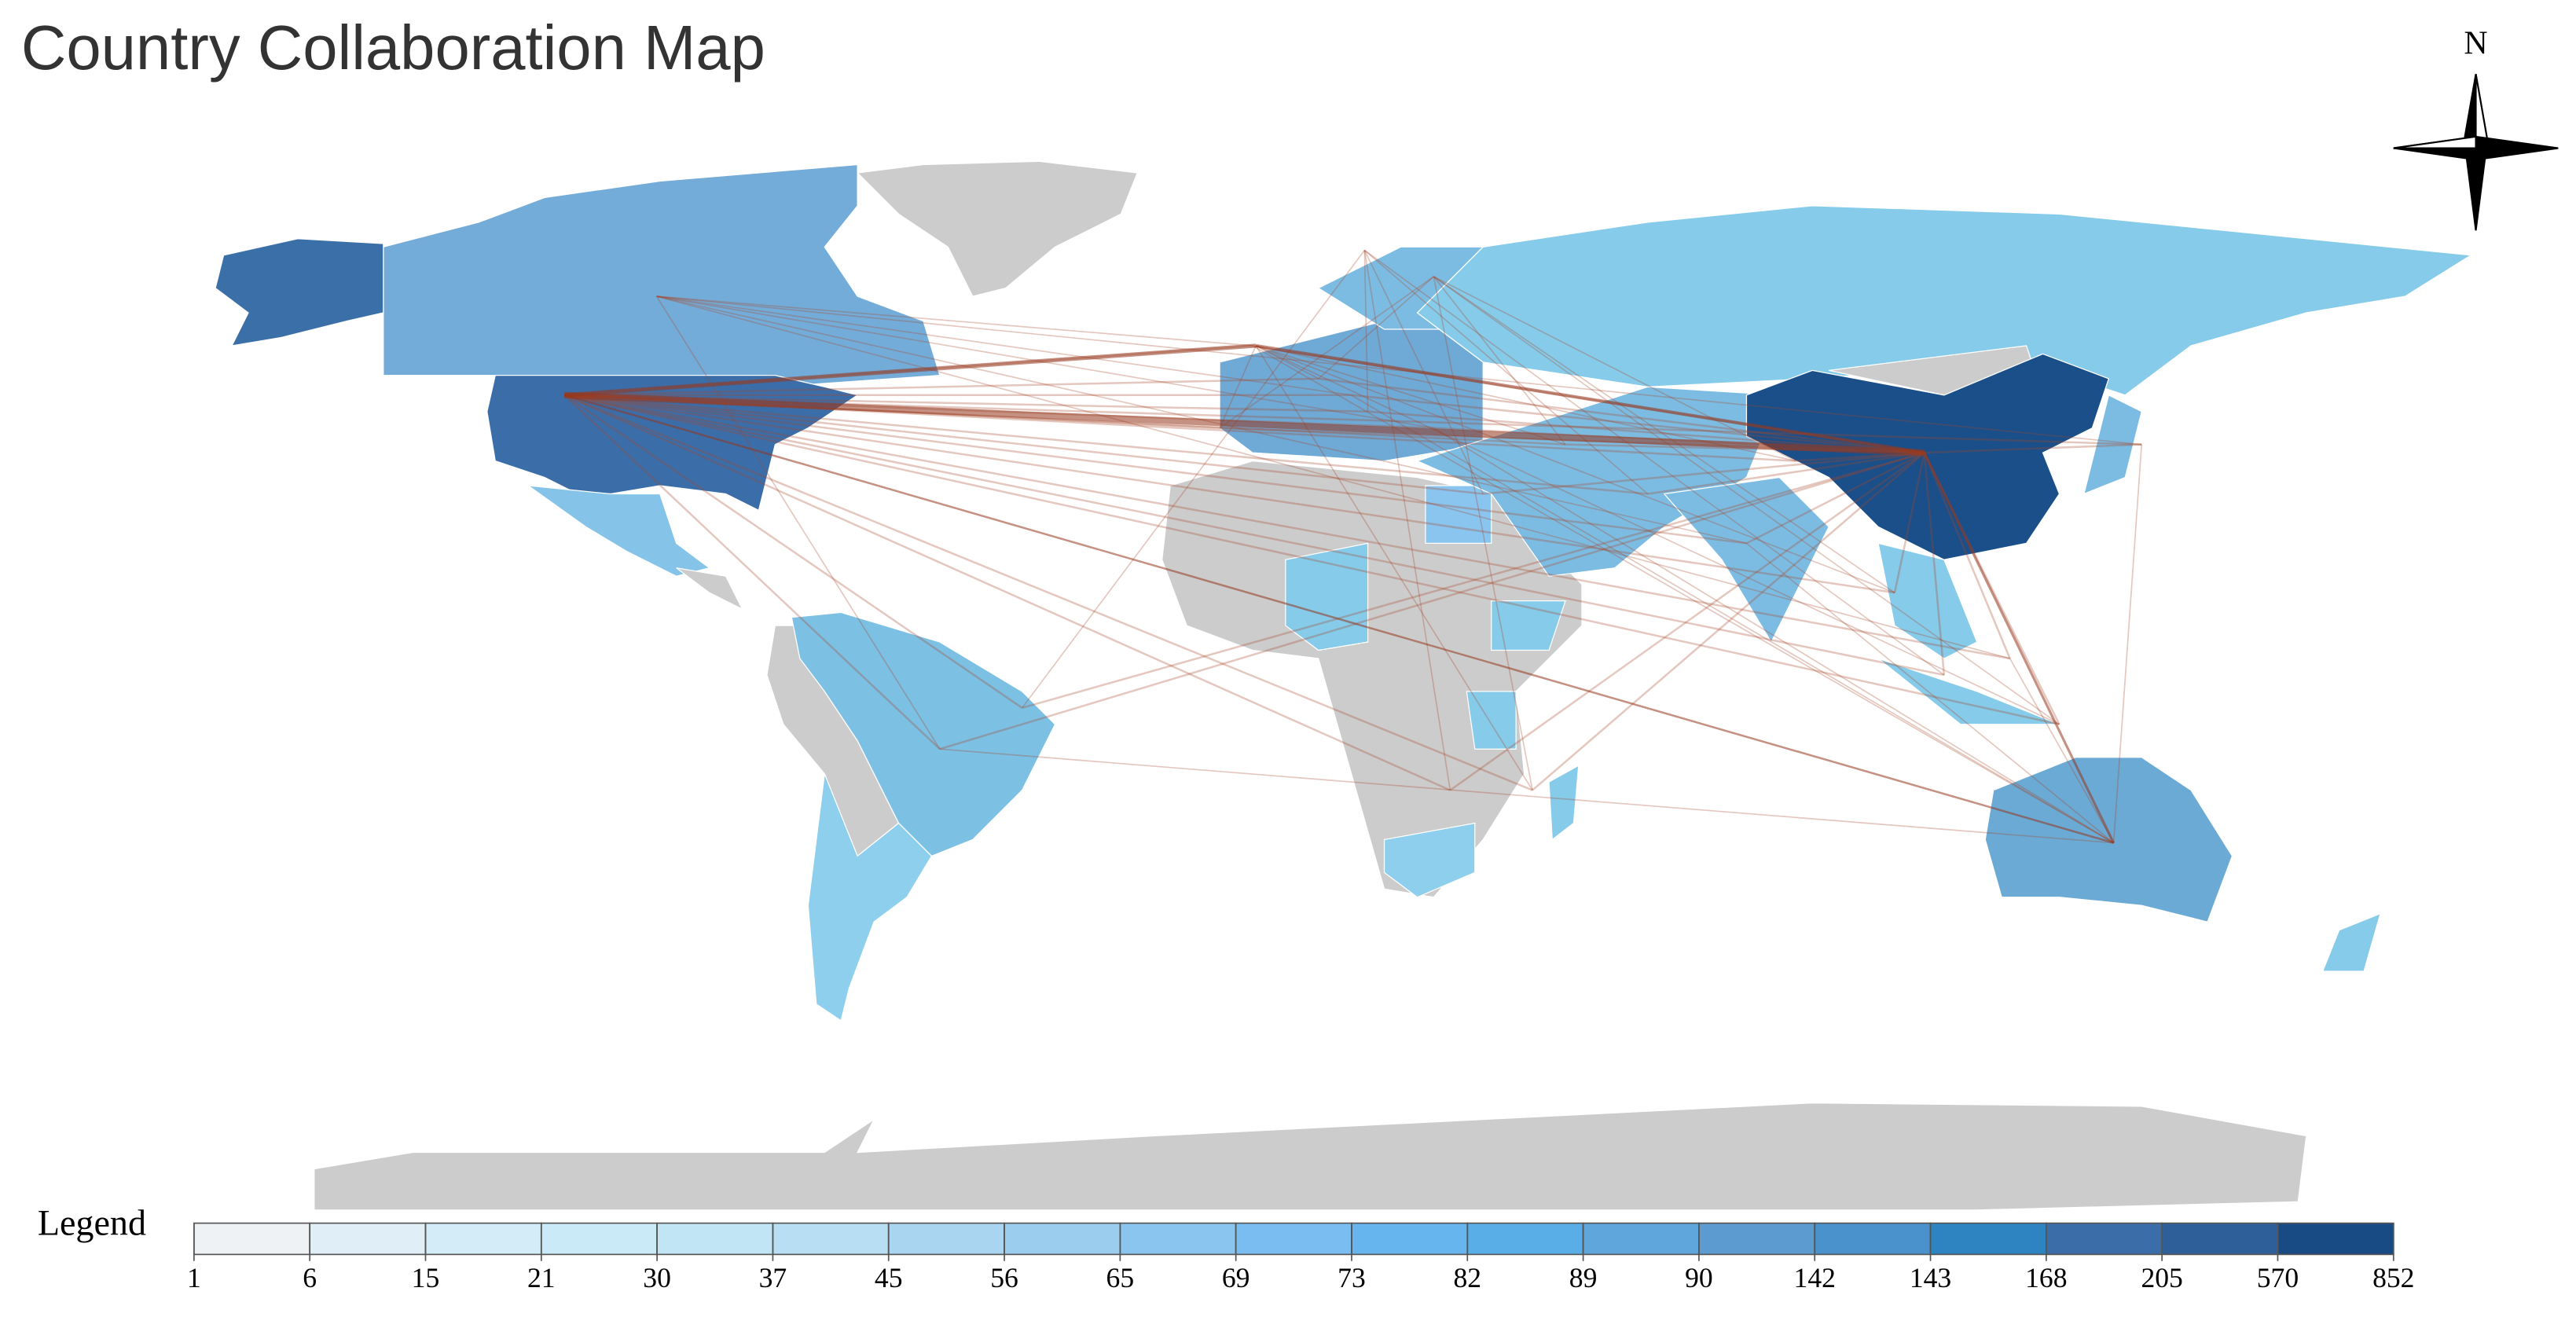 Image resolution: width=2576 pixels, height=1317 pixels. What do you see at coordinates (1236, 1277) in the screenshot?
I see `legend-tick-label: 69` at bounding box center [1236, 1277].